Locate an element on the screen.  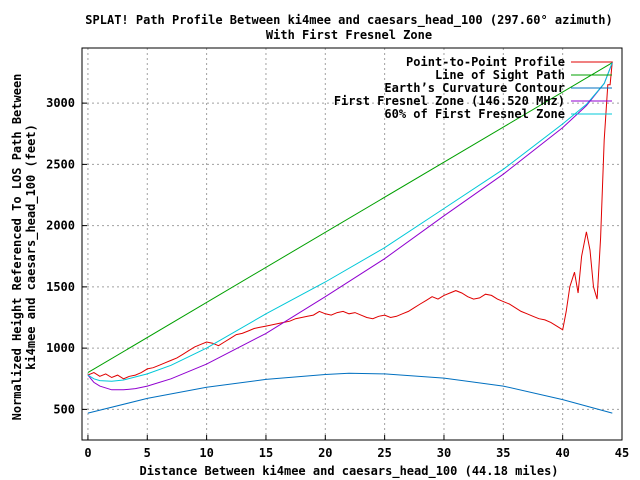
legend-label-earth-s-curvature-contour: Earth’s Curvature Contour is located at coordinates (474, 88).